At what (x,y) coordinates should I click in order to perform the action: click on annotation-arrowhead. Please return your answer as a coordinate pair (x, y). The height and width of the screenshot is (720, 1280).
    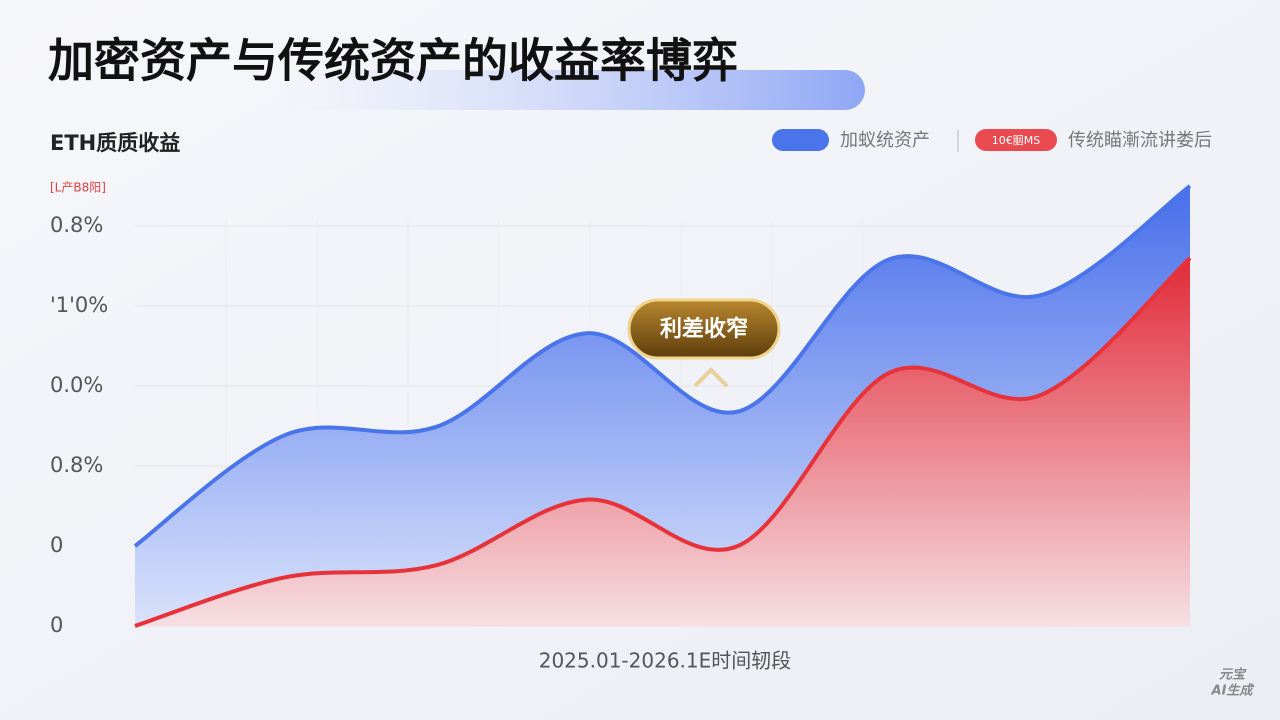
    Looking at the image, I should click on (711, 377).